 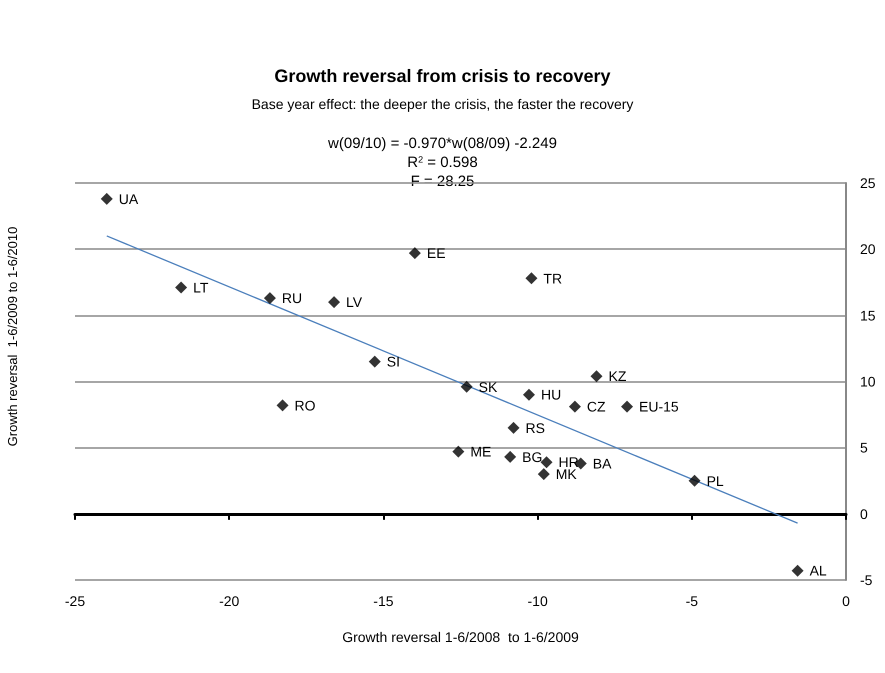 I want to click on y-tick-label: 10, so click(x=868, y=382).